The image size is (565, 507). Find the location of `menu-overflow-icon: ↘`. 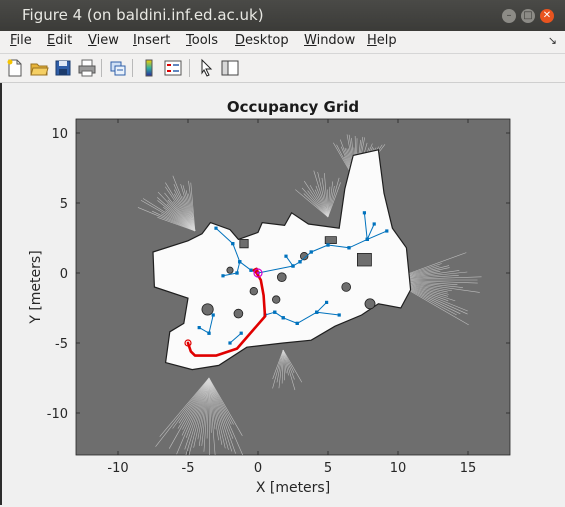

menu-overflow-icon: ↘ is located at coordinates (552, 40).